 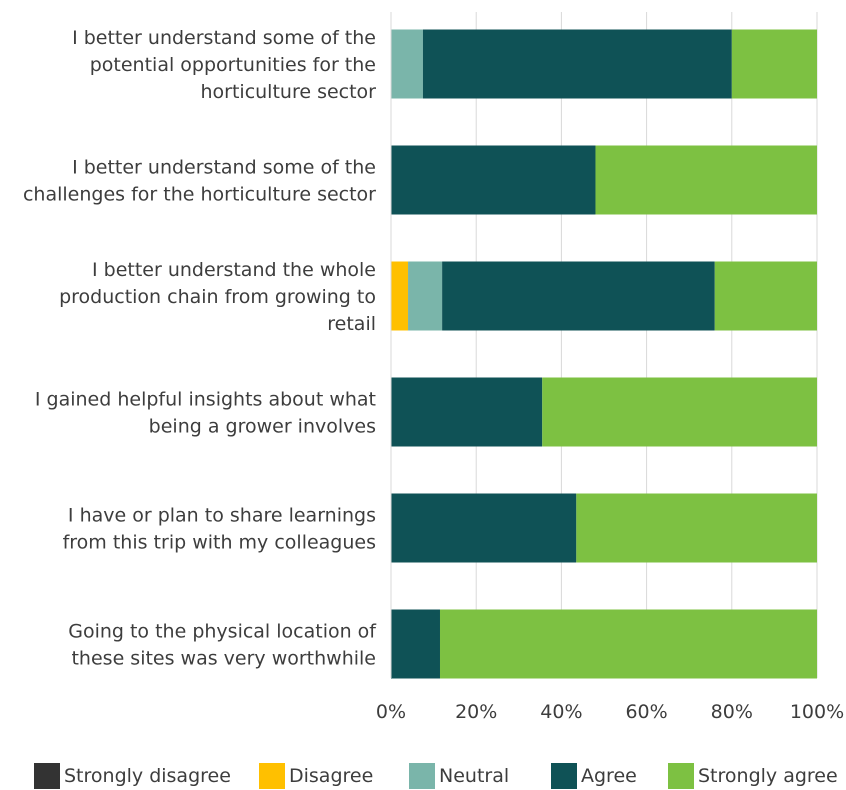 I want to click on category-label-line: potential opportunities for the, so click(x=233, y=65).